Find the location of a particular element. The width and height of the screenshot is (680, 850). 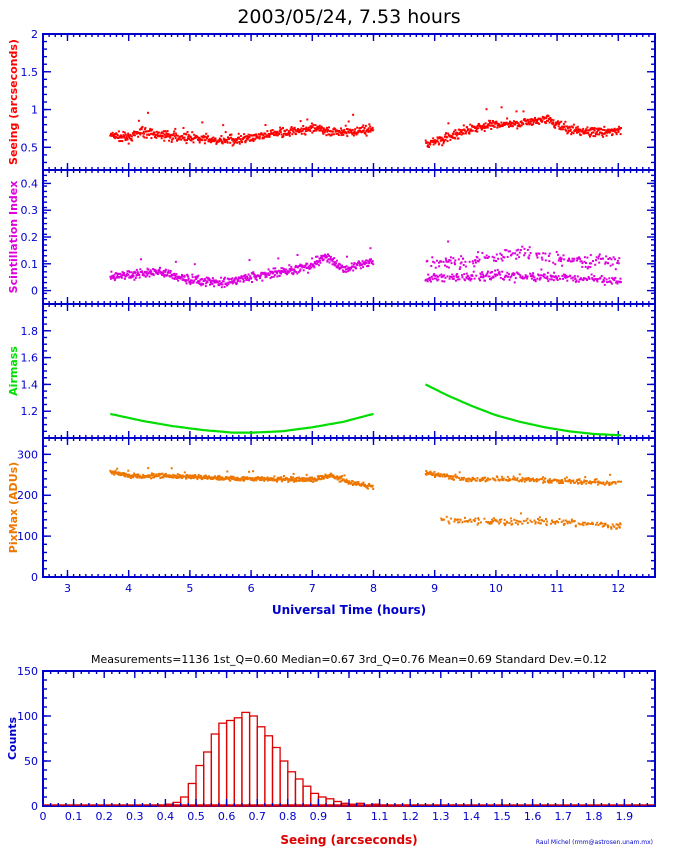

x-tick-label: 1 is located at coordinates (349, 816).